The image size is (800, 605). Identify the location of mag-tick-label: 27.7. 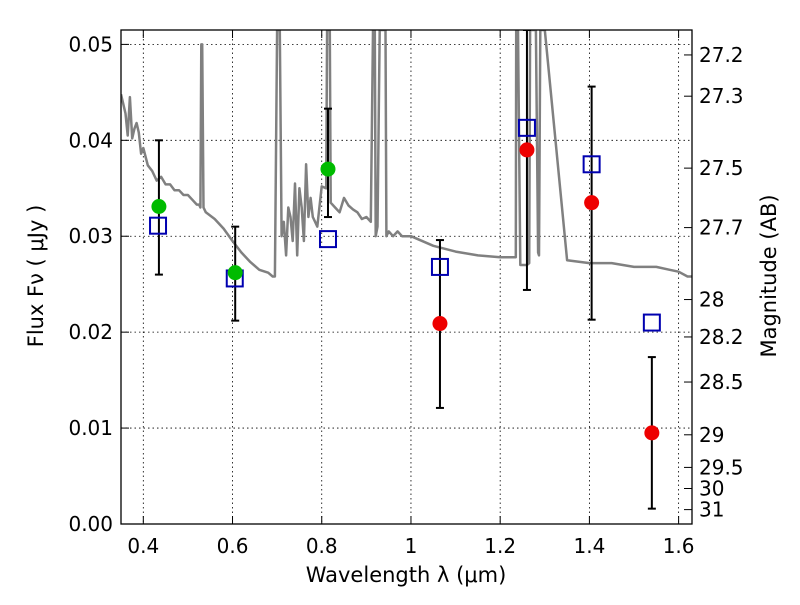
(721, 228).